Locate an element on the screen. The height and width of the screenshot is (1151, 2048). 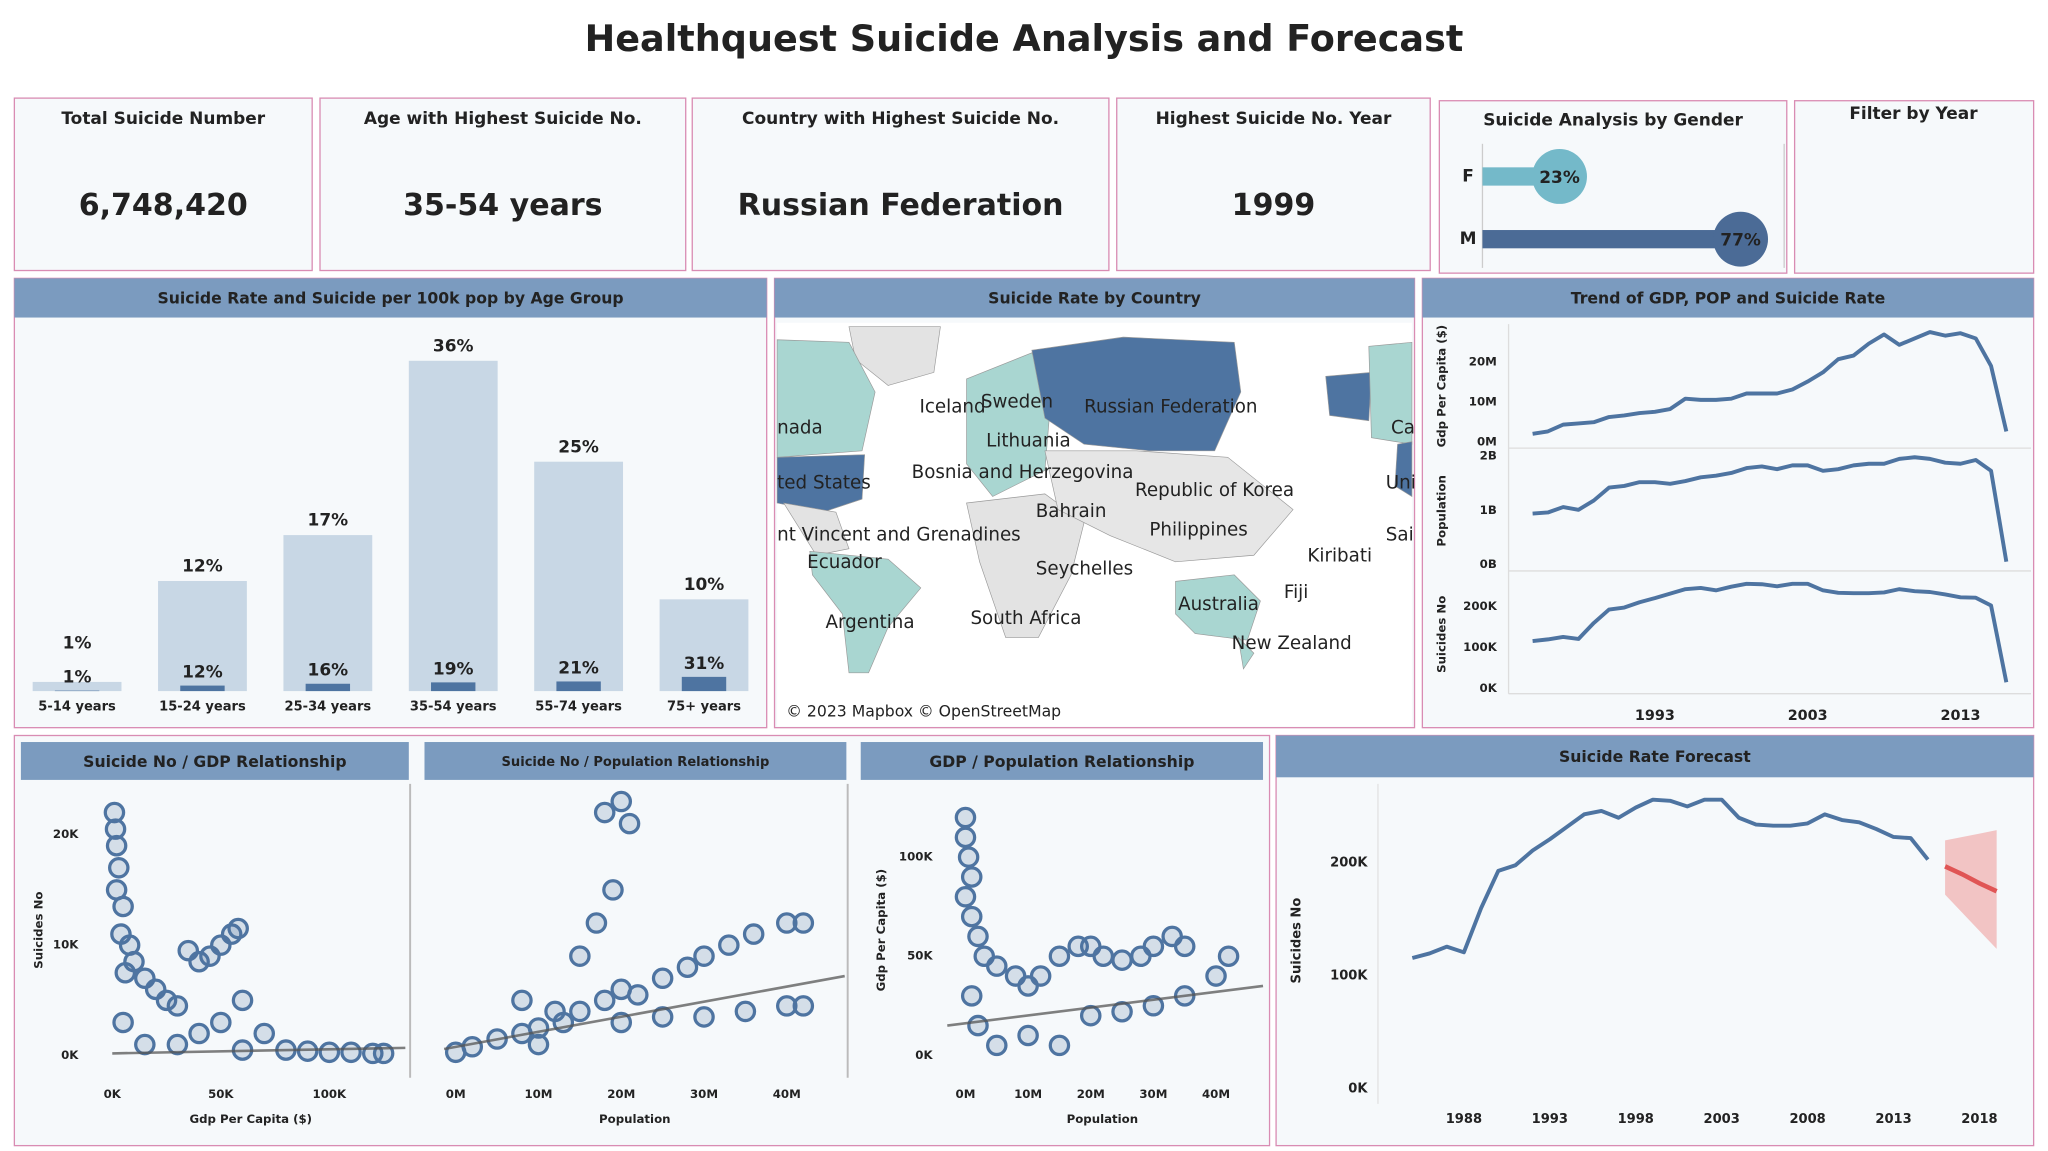
x-tick-label: 10M is located at coordinates (538, 1094).